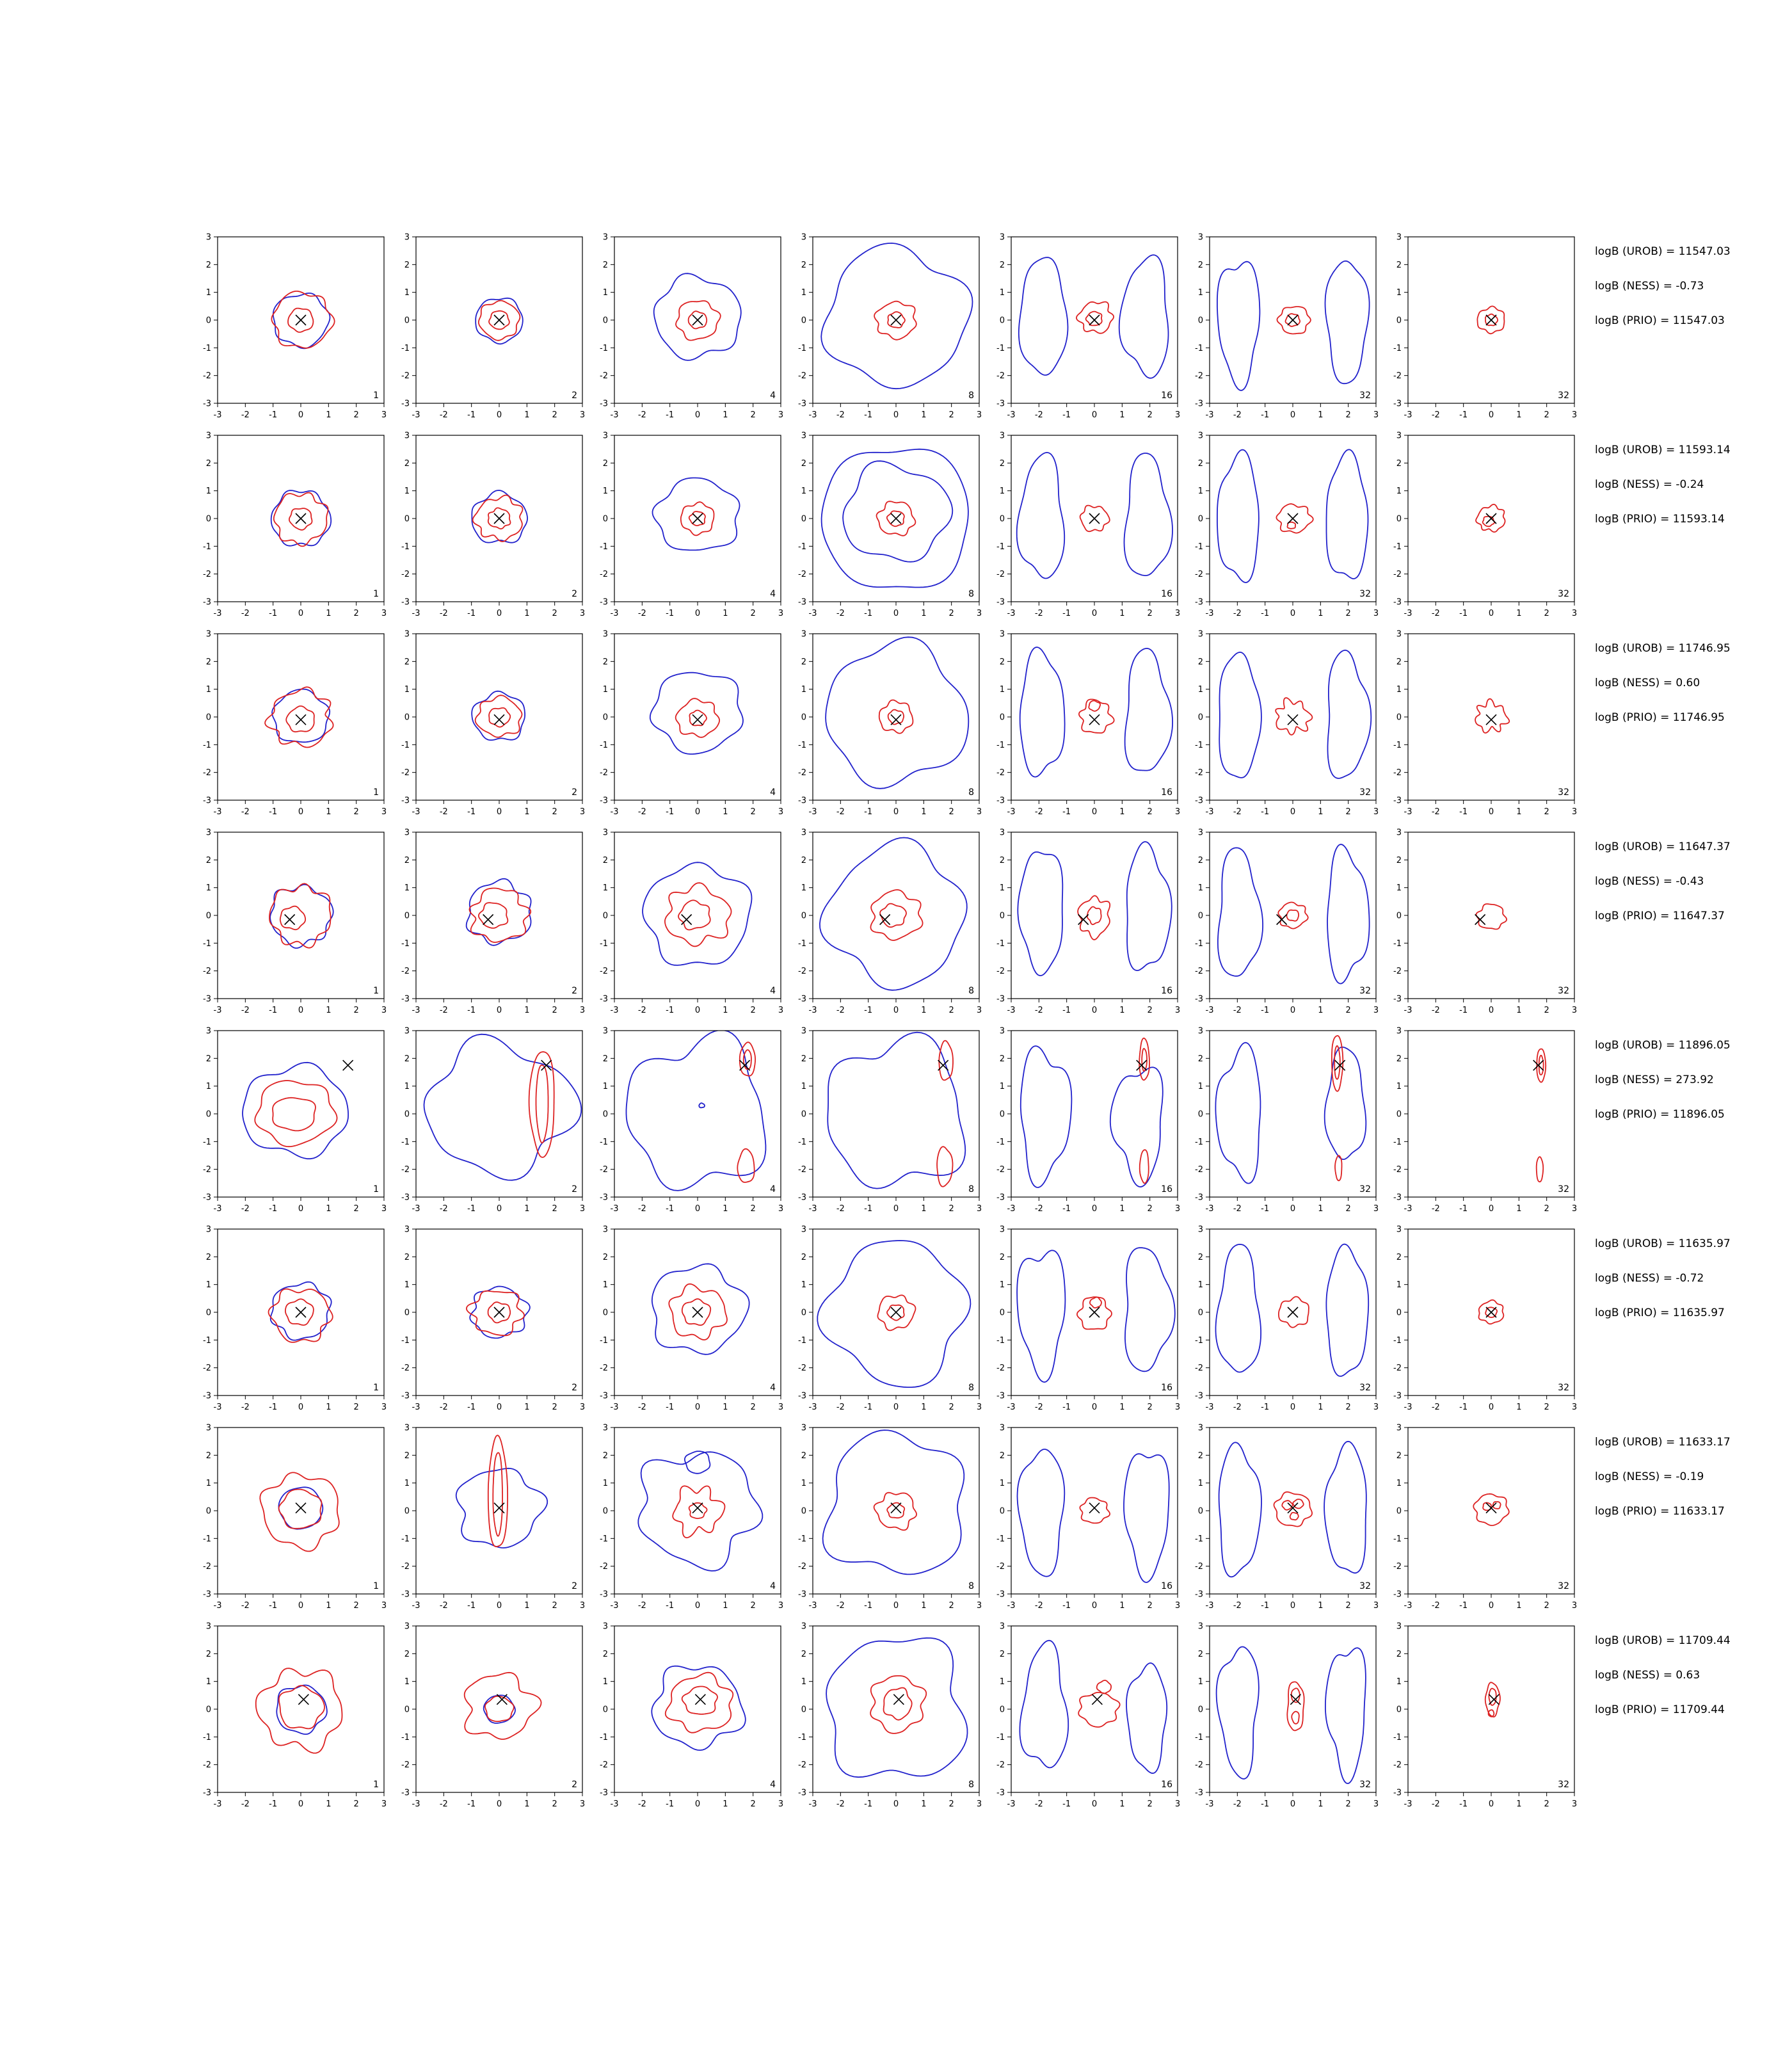  What do you see at coordinates (691, 1517) in the screenshot?
I see `subplot-r7-c3: -3 -2 -1 0 1 2 3 3 2 1 0 -1 -2 -3 4` at bounding box center [691, 1517].